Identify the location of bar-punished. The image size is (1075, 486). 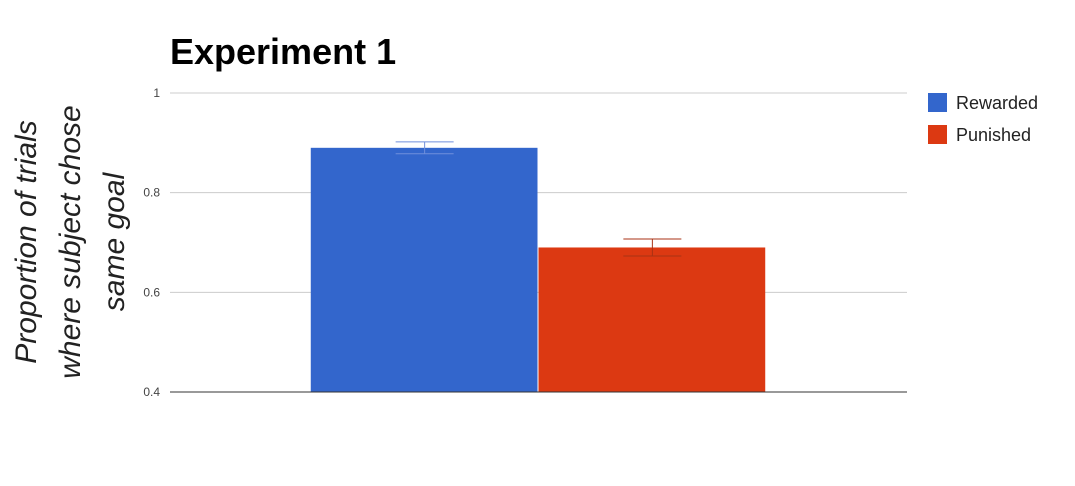
(652, 319).